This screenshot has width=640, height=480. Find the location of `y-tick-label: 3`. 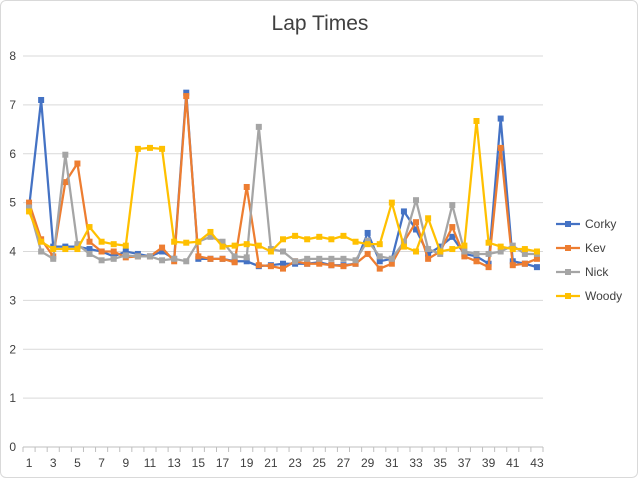

y-tick-label: 3 is located at coordinates (12, 300).